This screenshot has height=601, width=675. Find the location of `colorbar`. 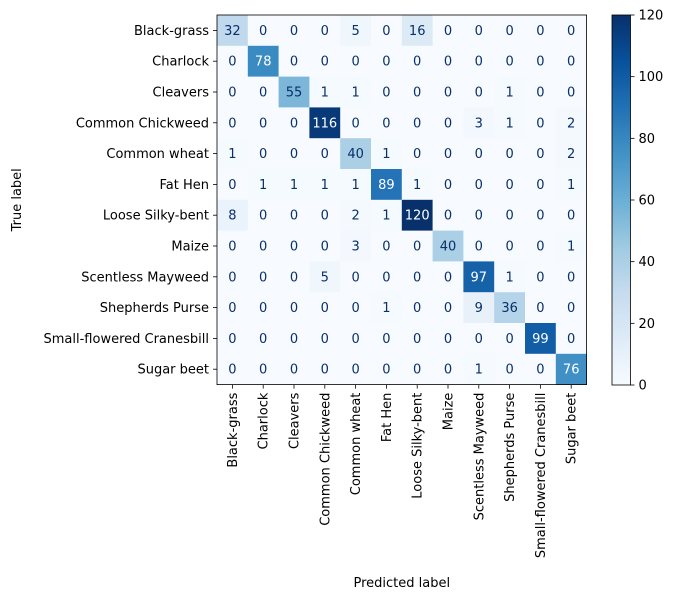

colorbar is located at coordinates (621, 200).